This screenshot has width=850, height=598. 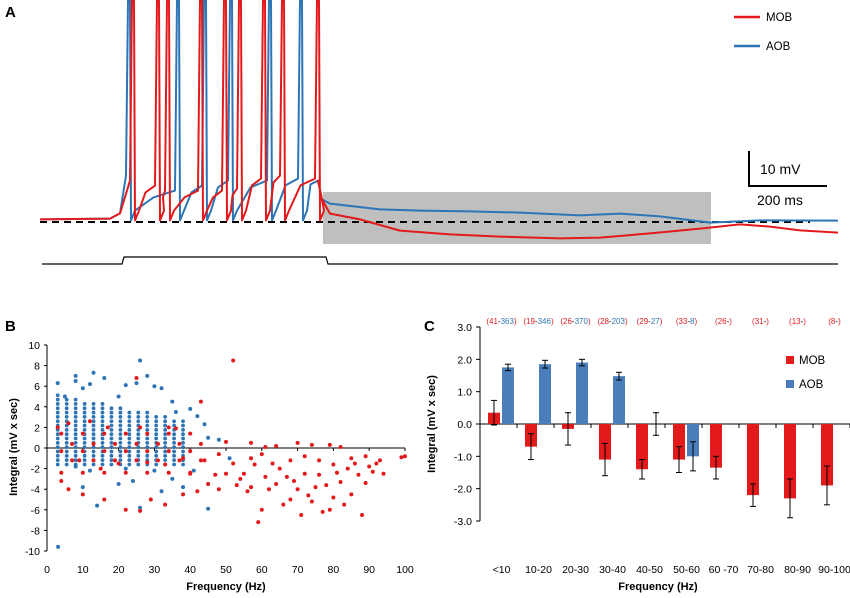 What do you see at coordinates (226, 587) in the screenshot?
I see `panel-b-xlabel: Frequency (Hz)` at bounding box center [226, 587].